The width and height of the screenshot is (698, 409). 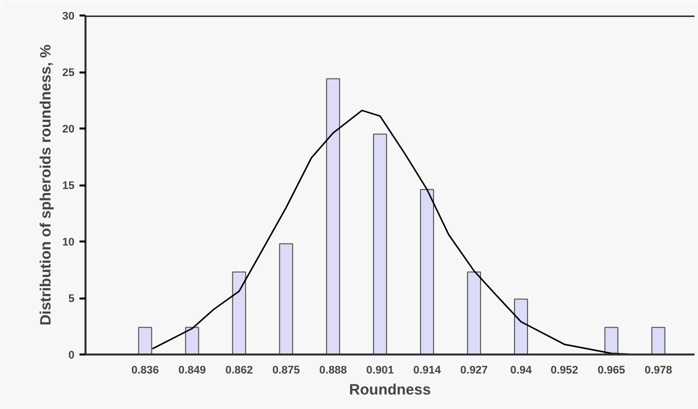 I want to click on y-axis-title: Distribution of spheroids roundness, %, so click(x=45, y=185).